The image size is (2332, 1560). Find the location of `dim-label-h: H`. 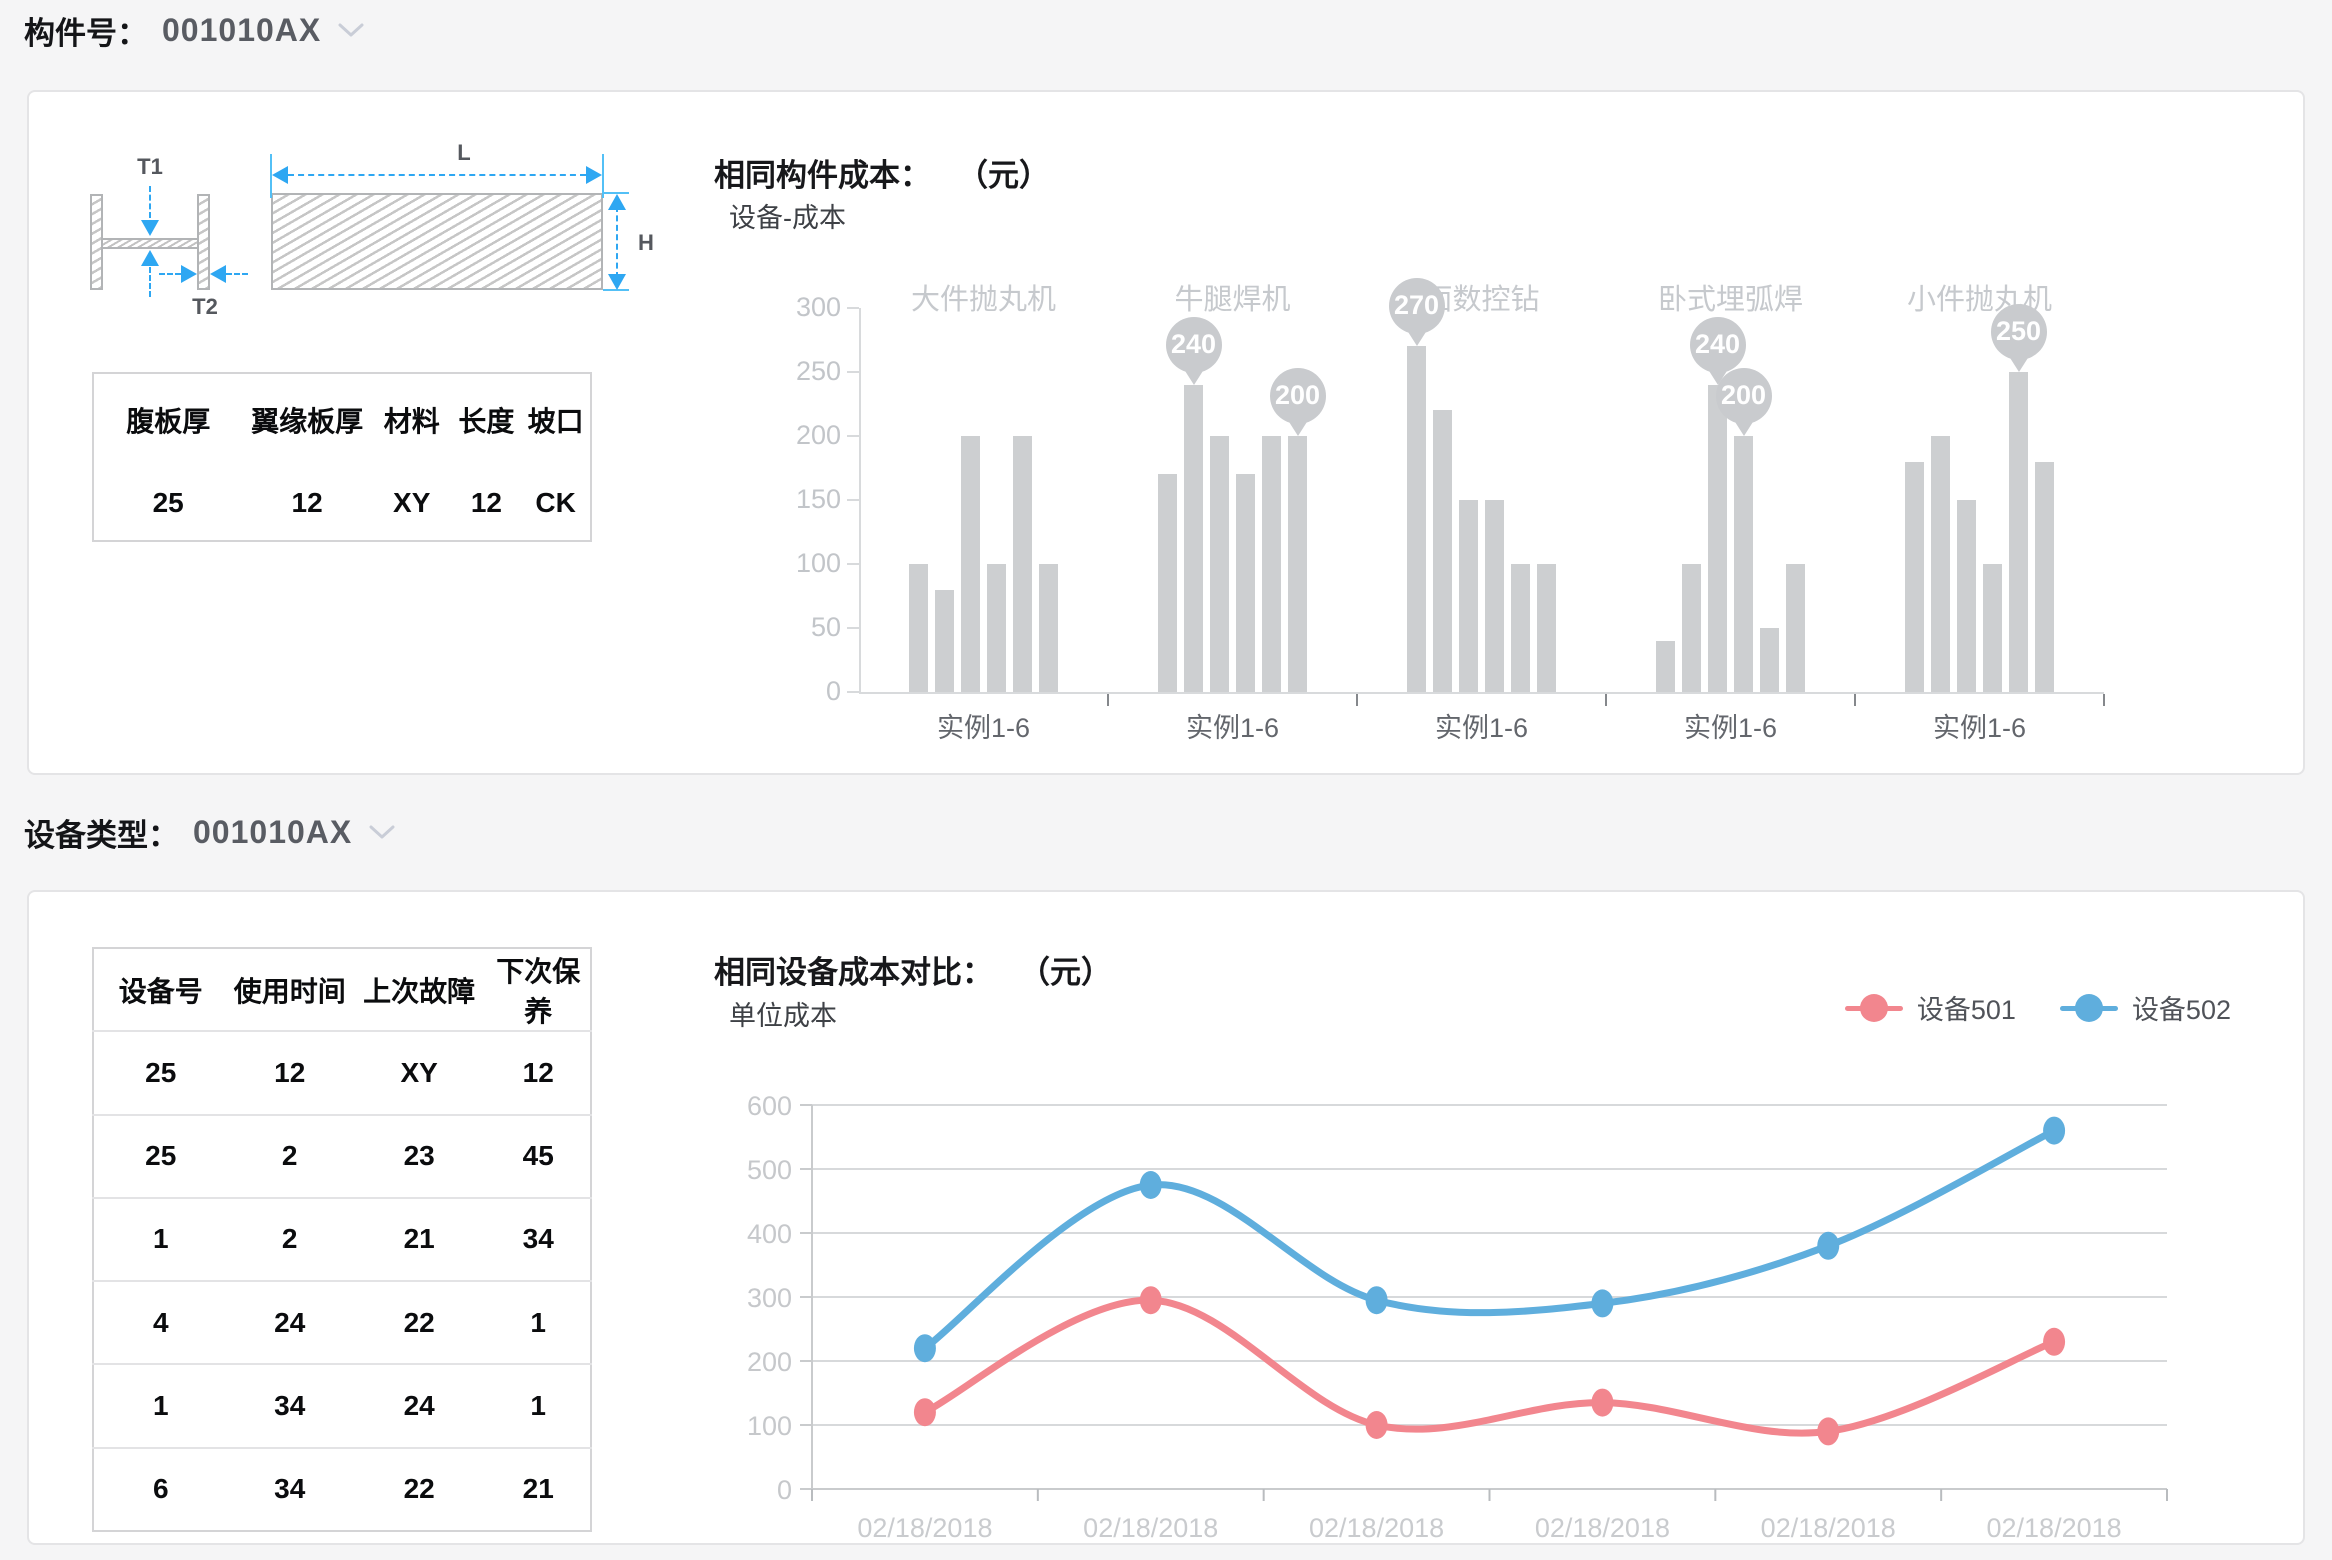

dim-label-h: H is located at coordinates (646, 242).